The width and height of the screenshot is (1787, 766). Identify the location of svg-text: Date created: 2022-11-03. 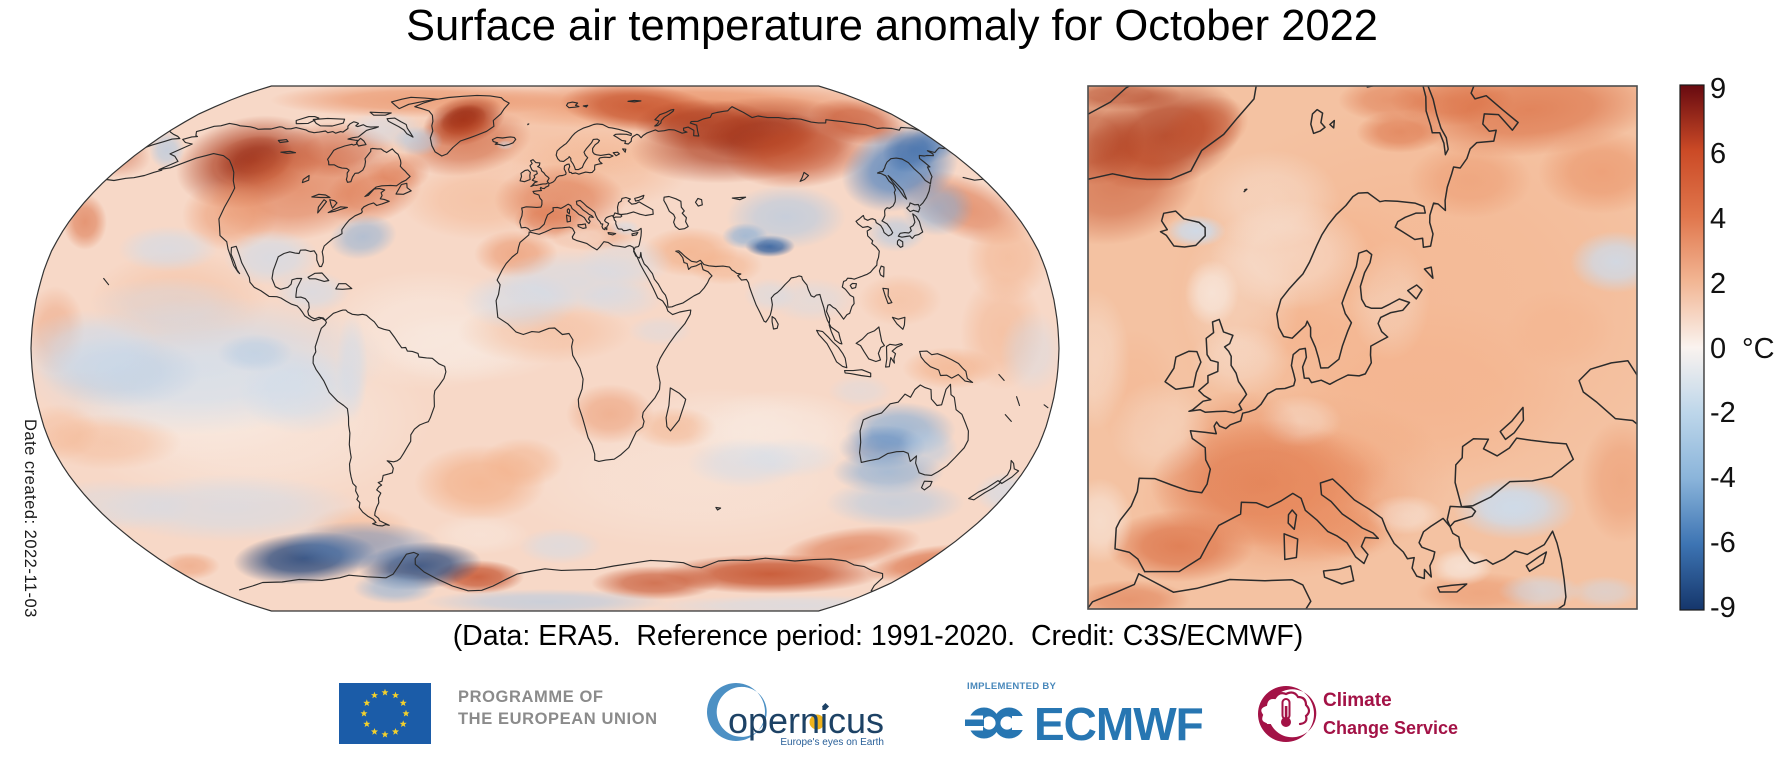
(30, 518).